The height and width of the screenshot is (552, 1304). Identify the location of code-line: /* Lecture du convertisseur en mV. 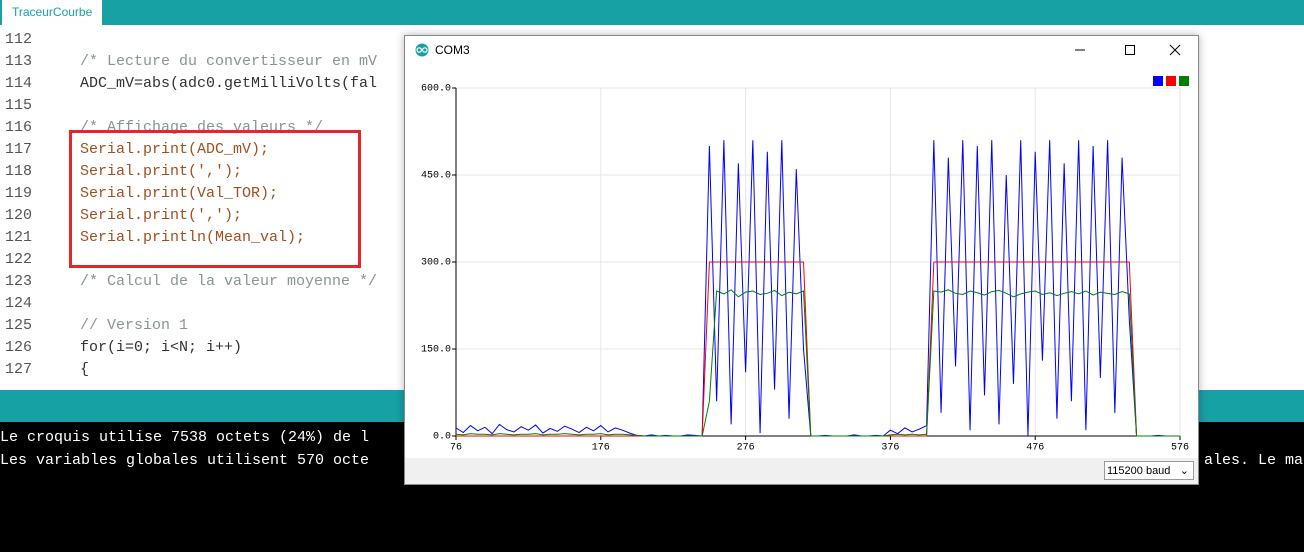
(229, 61).